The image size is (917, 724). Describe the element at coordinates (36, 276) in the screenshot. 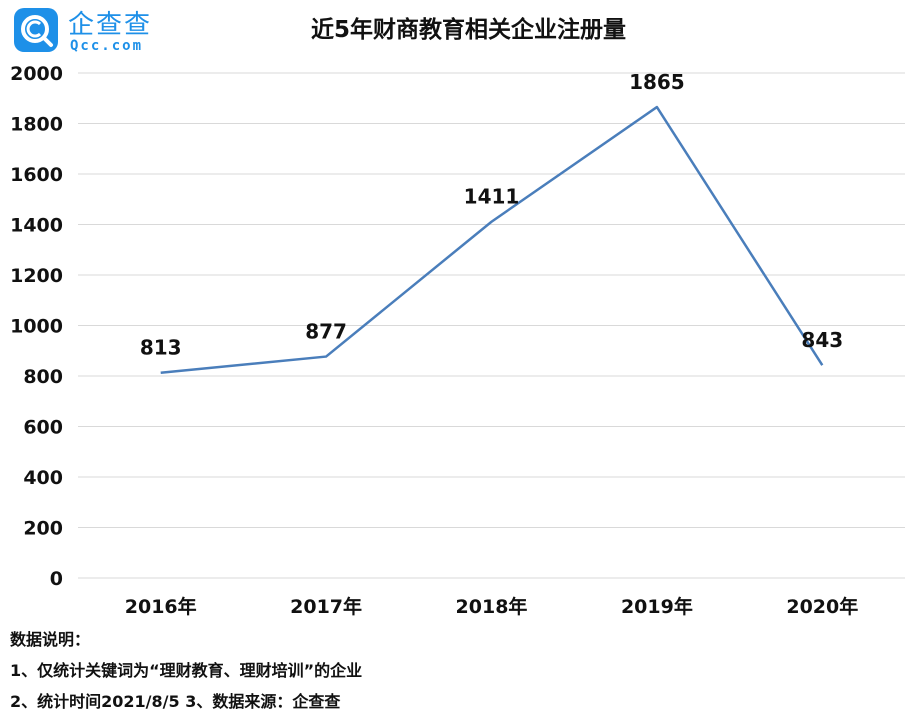

I see `y-tick-label: 1200` at that location.